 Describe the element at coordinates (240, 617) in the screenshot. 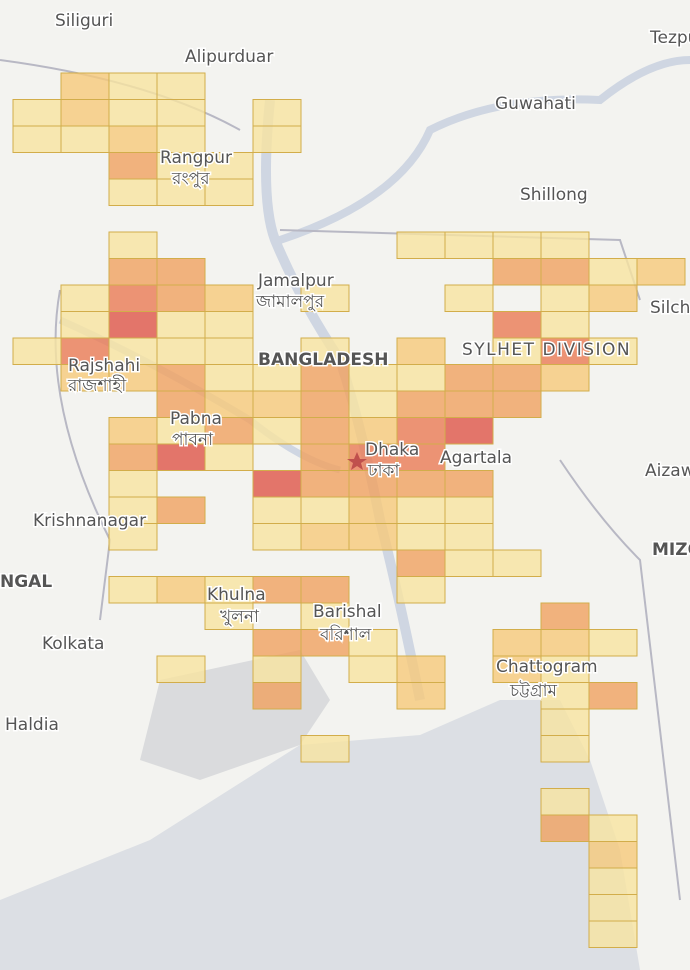

I see `place-label: খুলনা` at that location.